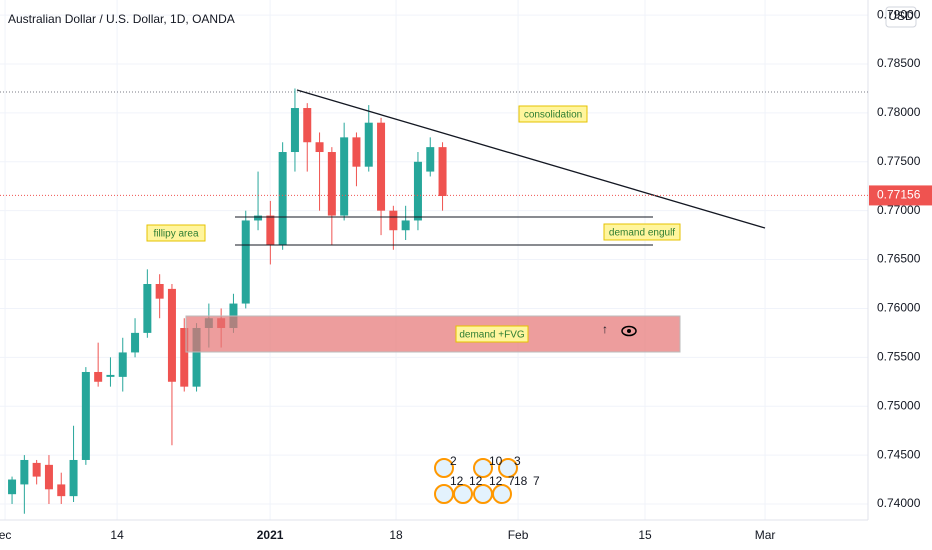 Image resolution: width=932 pixels, height=550 pixels. I want to click on currency-button, so click(901, 17).